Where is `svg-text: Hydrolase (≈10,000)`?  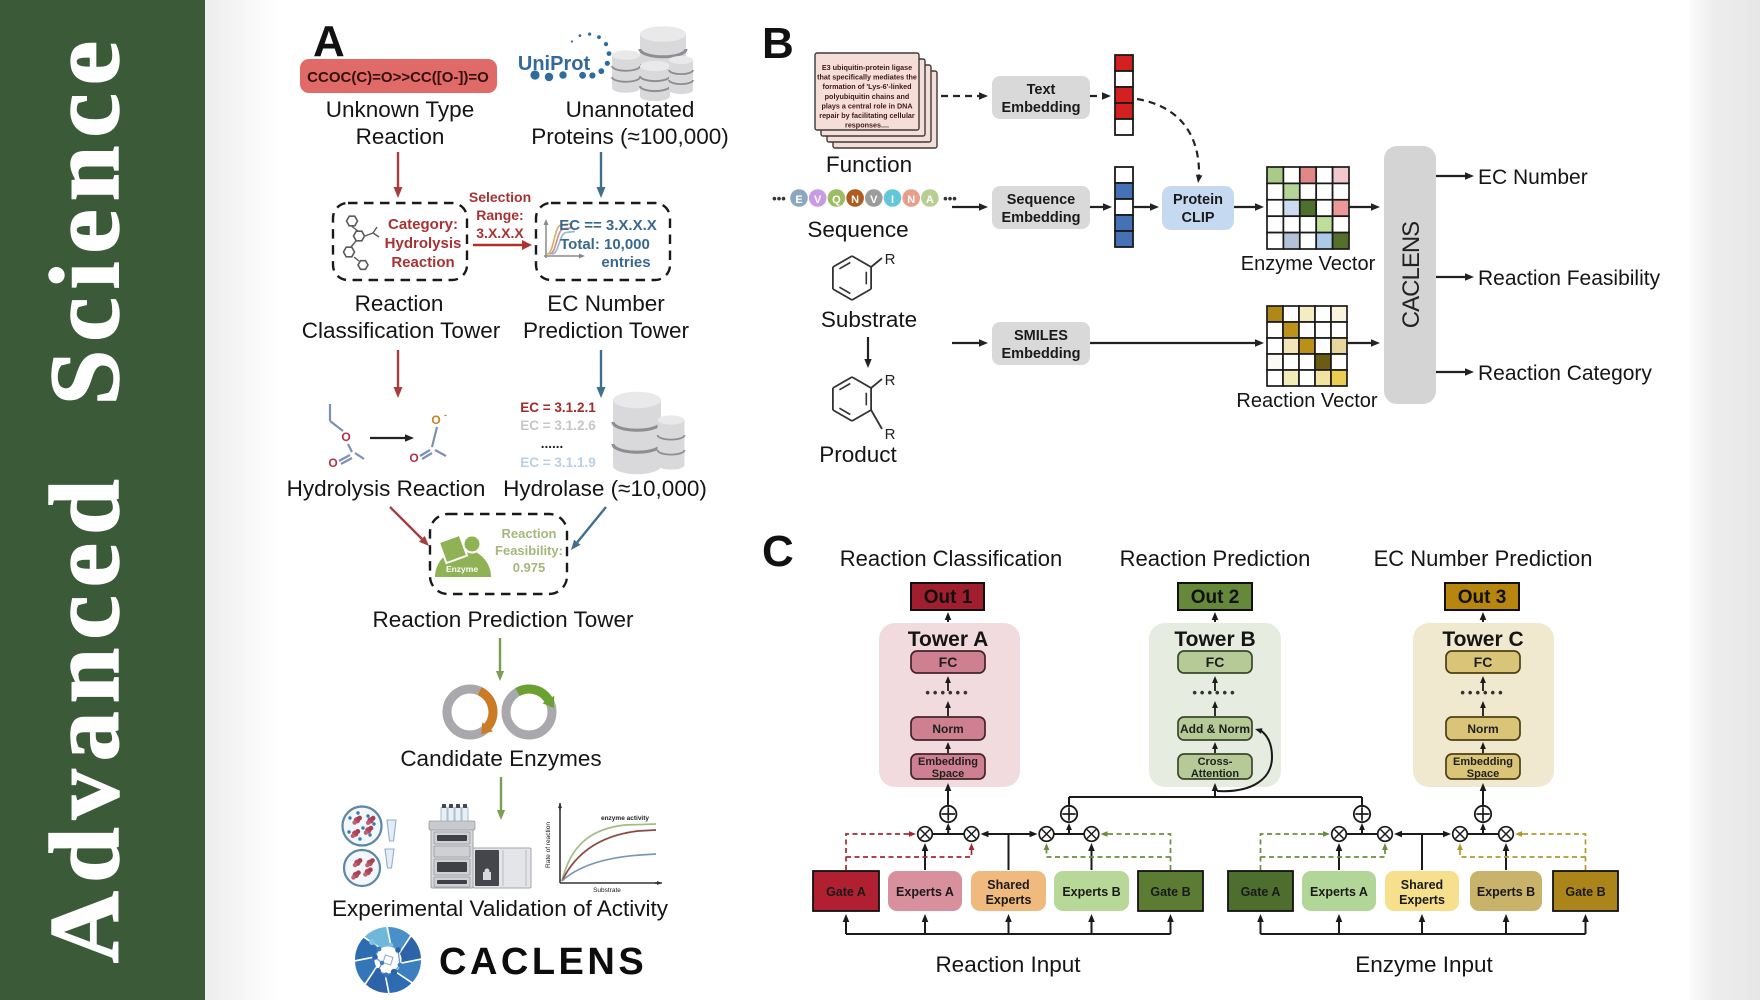
svg-text: Hydrolase (≈10,000) is located at coordinates (605, 488).